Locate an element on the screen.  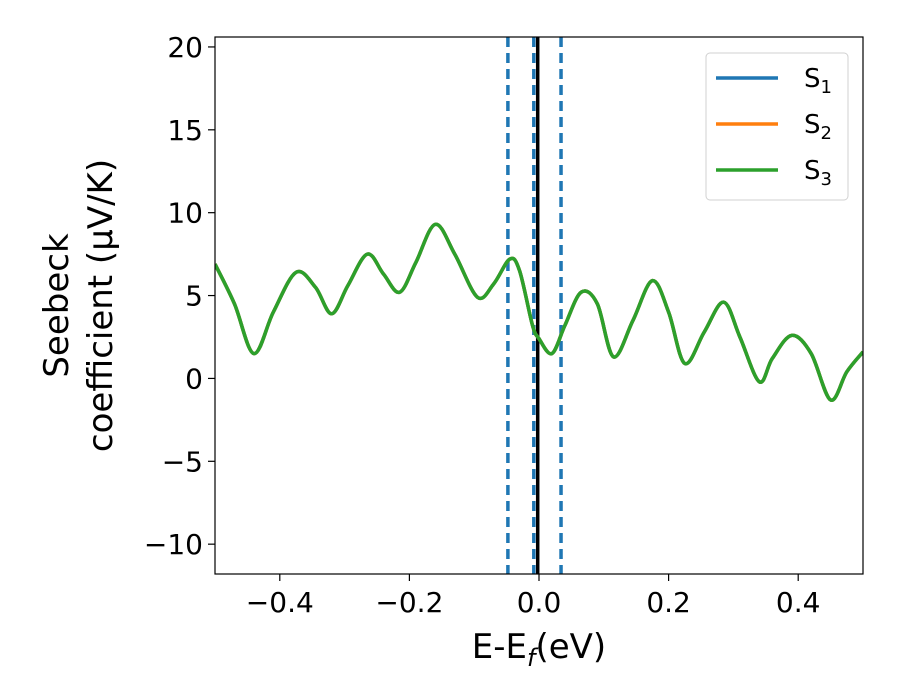
y-tick-label: 10 is located at coordinates (185, 213).